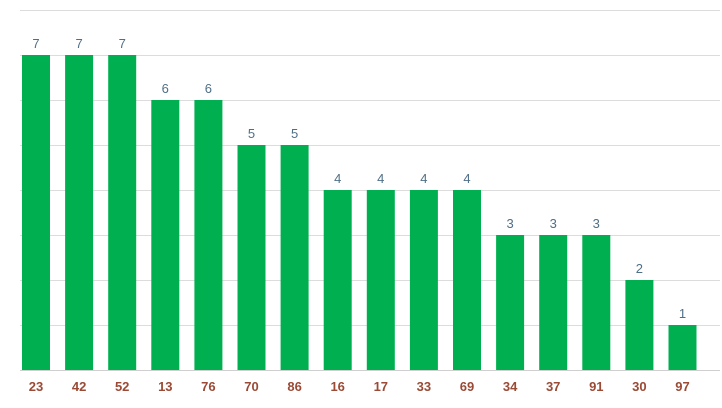  What do you see at coordinates (466, 178) in the screenshot?
I see `value-label-69: 4` at bounding box center [466, 178].